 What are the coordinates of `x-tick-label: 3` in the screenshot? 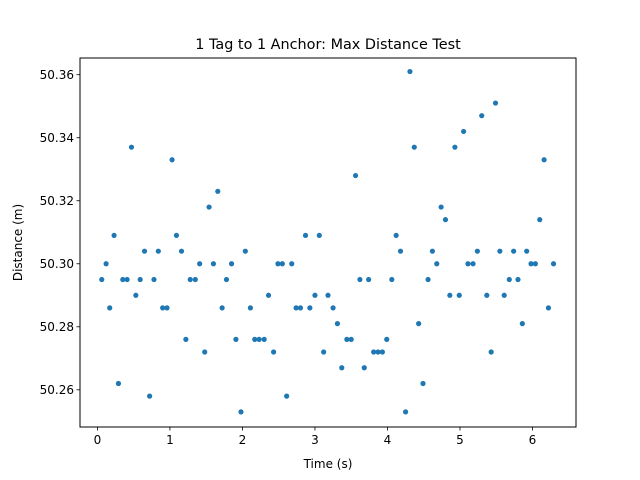 It's located at (315, 440).